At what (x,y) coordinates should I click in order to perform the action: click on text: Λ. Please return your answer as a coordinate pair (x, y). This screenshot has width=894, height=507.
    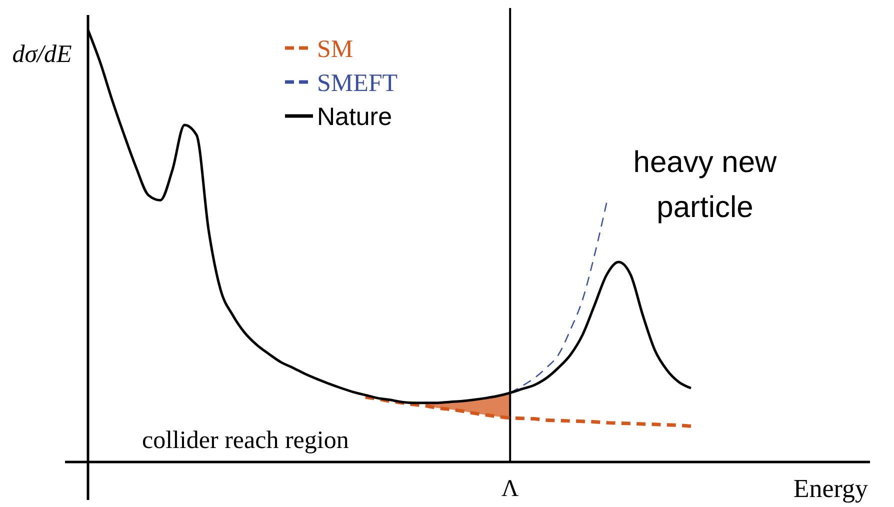
    Looking at the image, I should click on (510, 489).